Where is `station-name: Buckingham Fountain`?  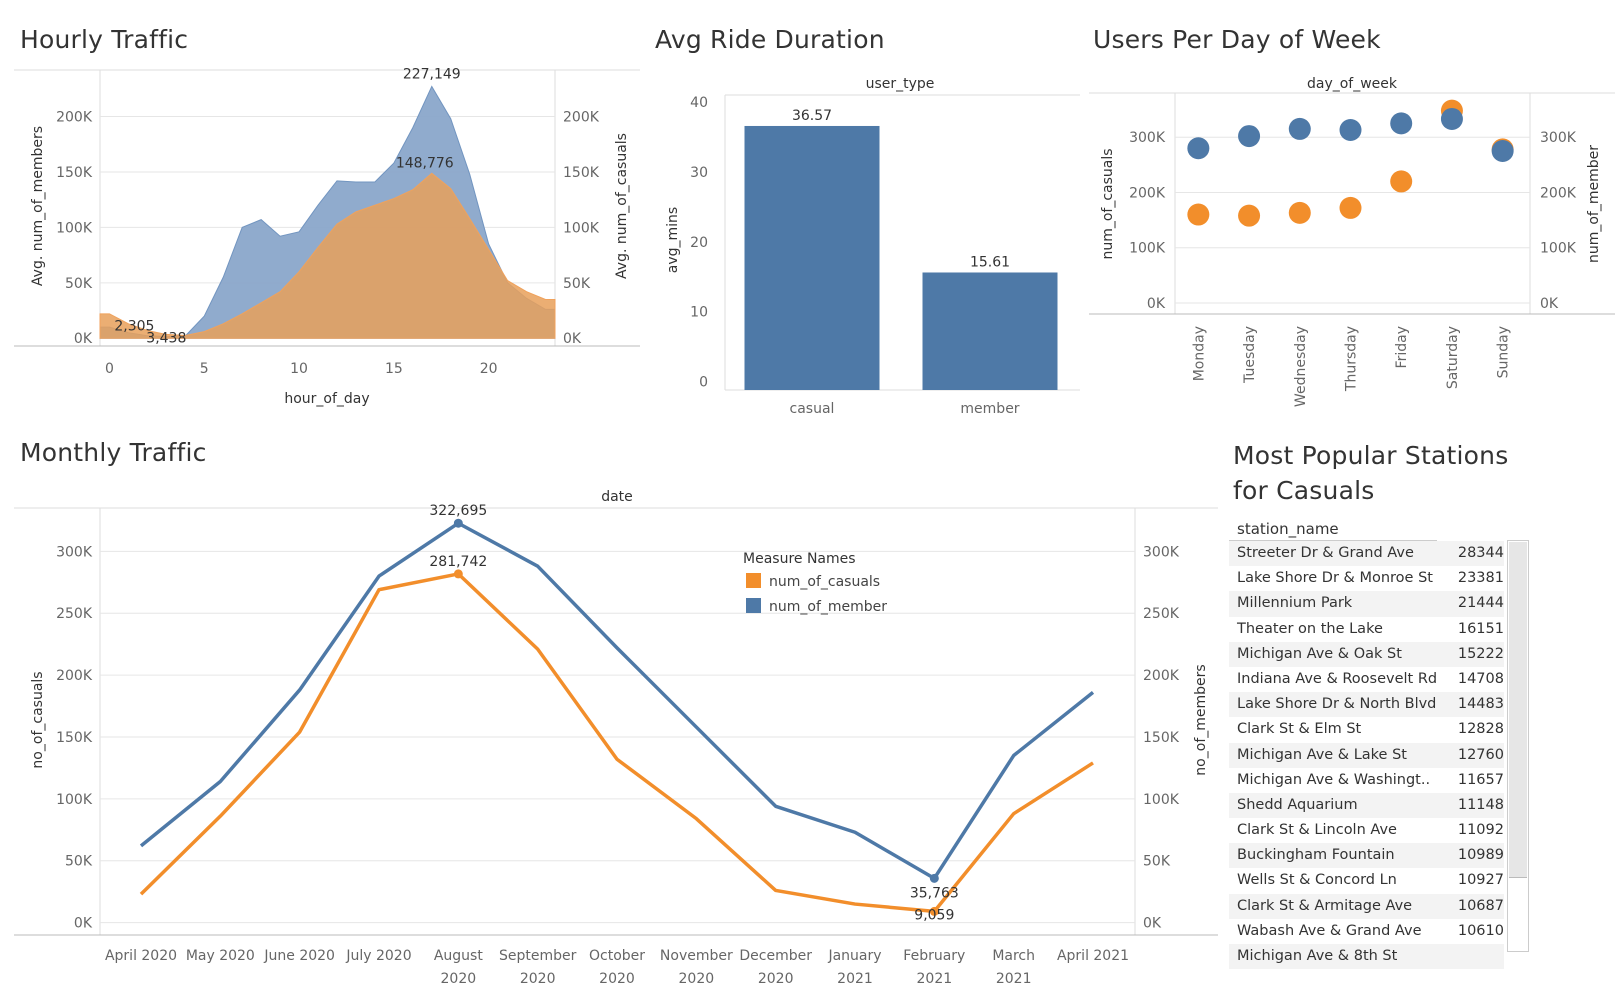
station-name: Buckingham Fountain is located at coordinates (1316, 855).